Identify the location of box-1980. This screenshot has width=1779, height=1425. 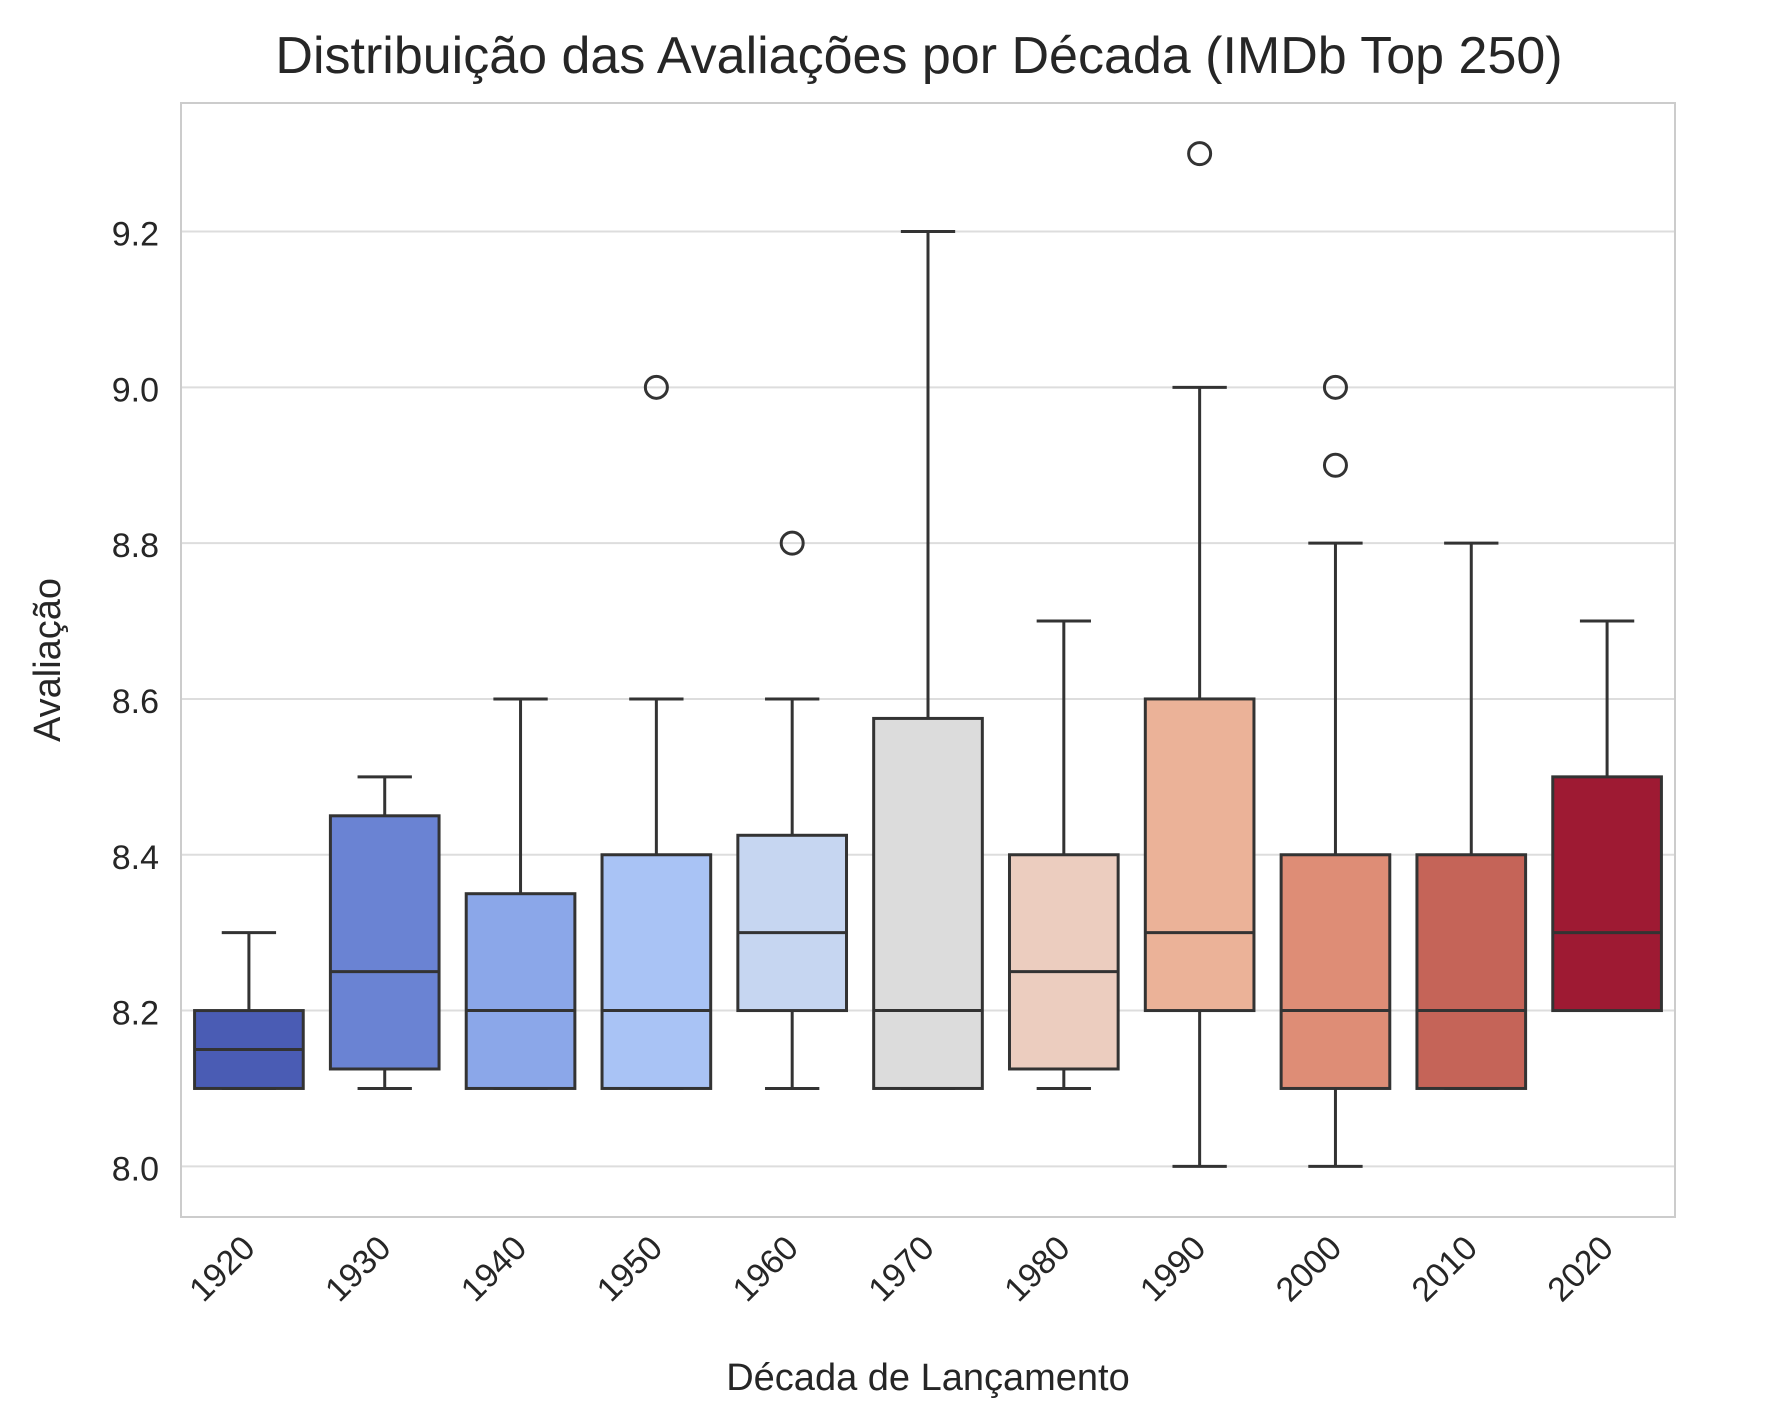
(1063, 854).